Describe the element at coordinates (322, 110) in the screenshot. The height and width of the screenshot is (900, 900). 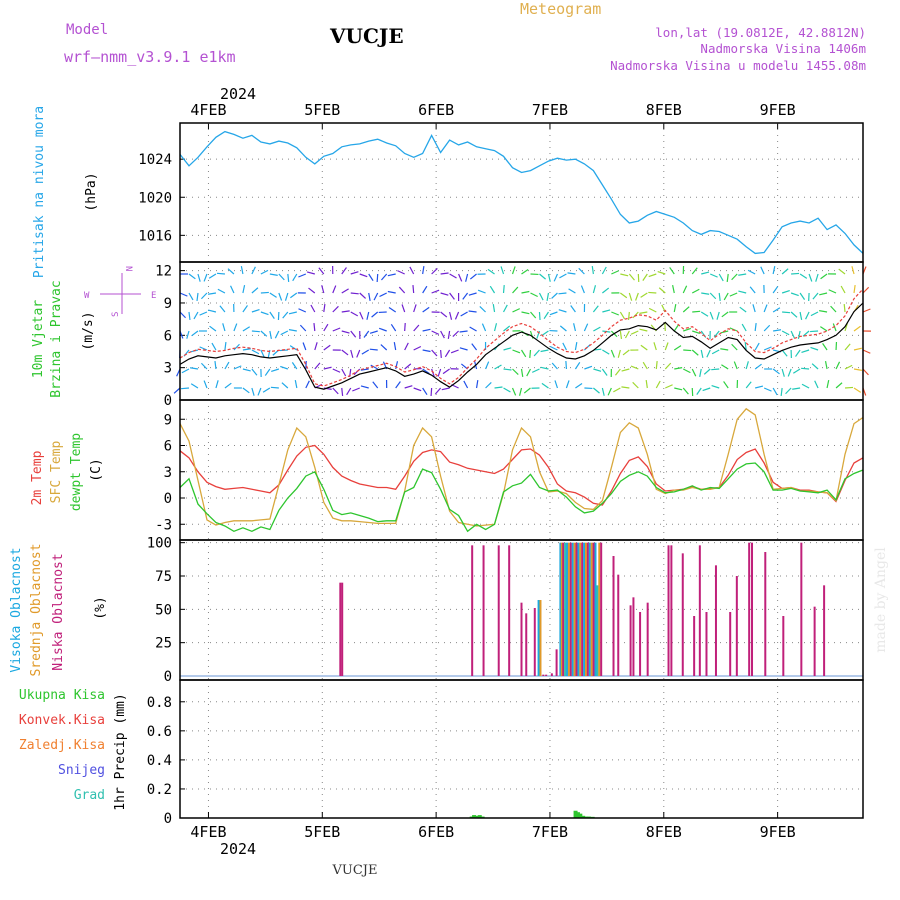
I see `top-day-label: 5FEB` at that location.